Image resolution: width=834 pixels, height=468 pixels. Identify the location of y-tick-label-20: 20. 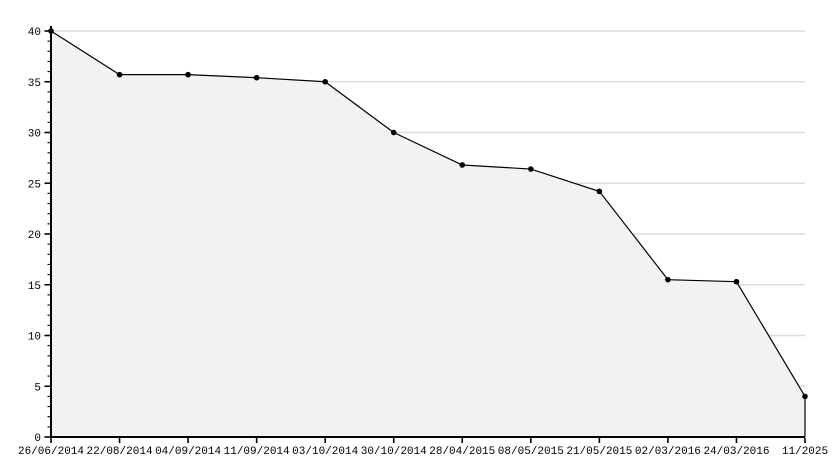
(34, 236).